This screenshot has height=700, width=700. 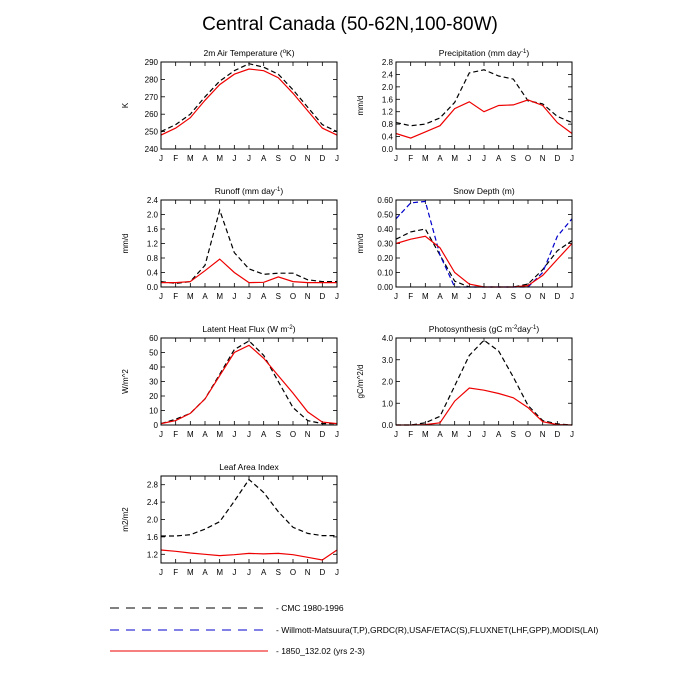 What do you see at coordinates (152, 114) in the screenshot?
I see `y-tick-label: 260` at bounding box center [152, 114].